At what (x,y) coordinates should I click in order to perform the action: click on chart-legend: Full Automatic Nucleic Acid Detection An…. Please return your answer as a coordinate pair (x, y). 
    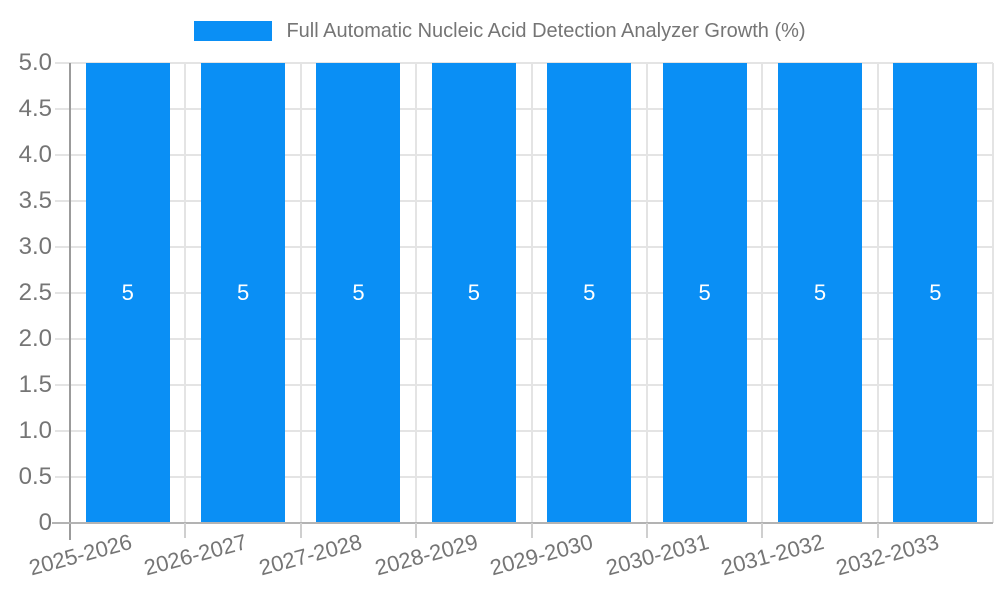
    Looking at the image, I should click on (500, 31).